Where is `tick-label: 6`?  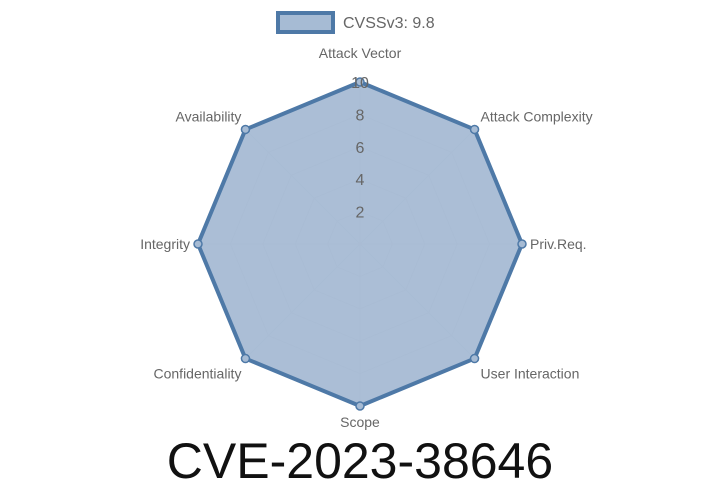
tick-label: 6 is located at coordinates (360, 148).